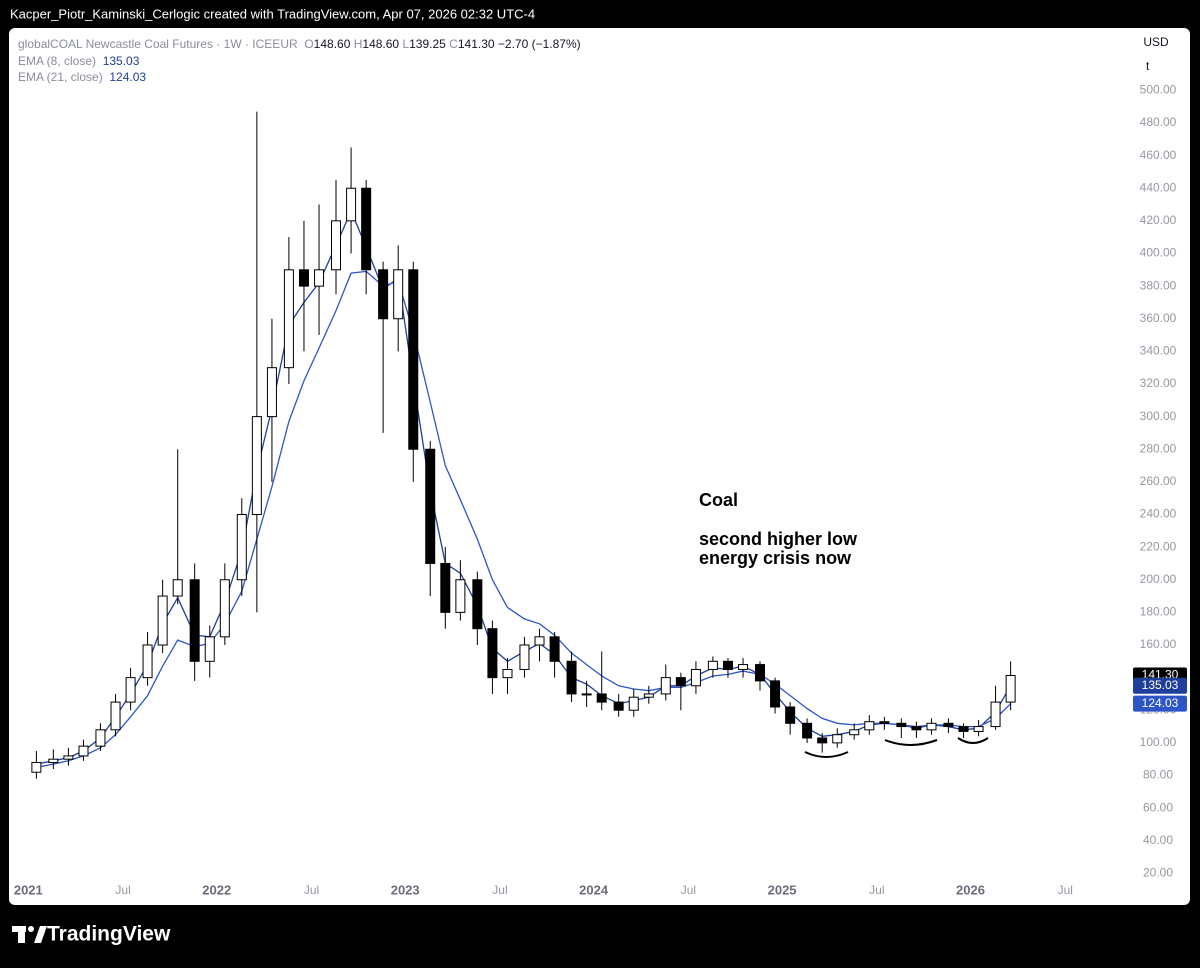  Describe the element at coordinates (29, 934) in the screenshot. I see `logo` at that location.